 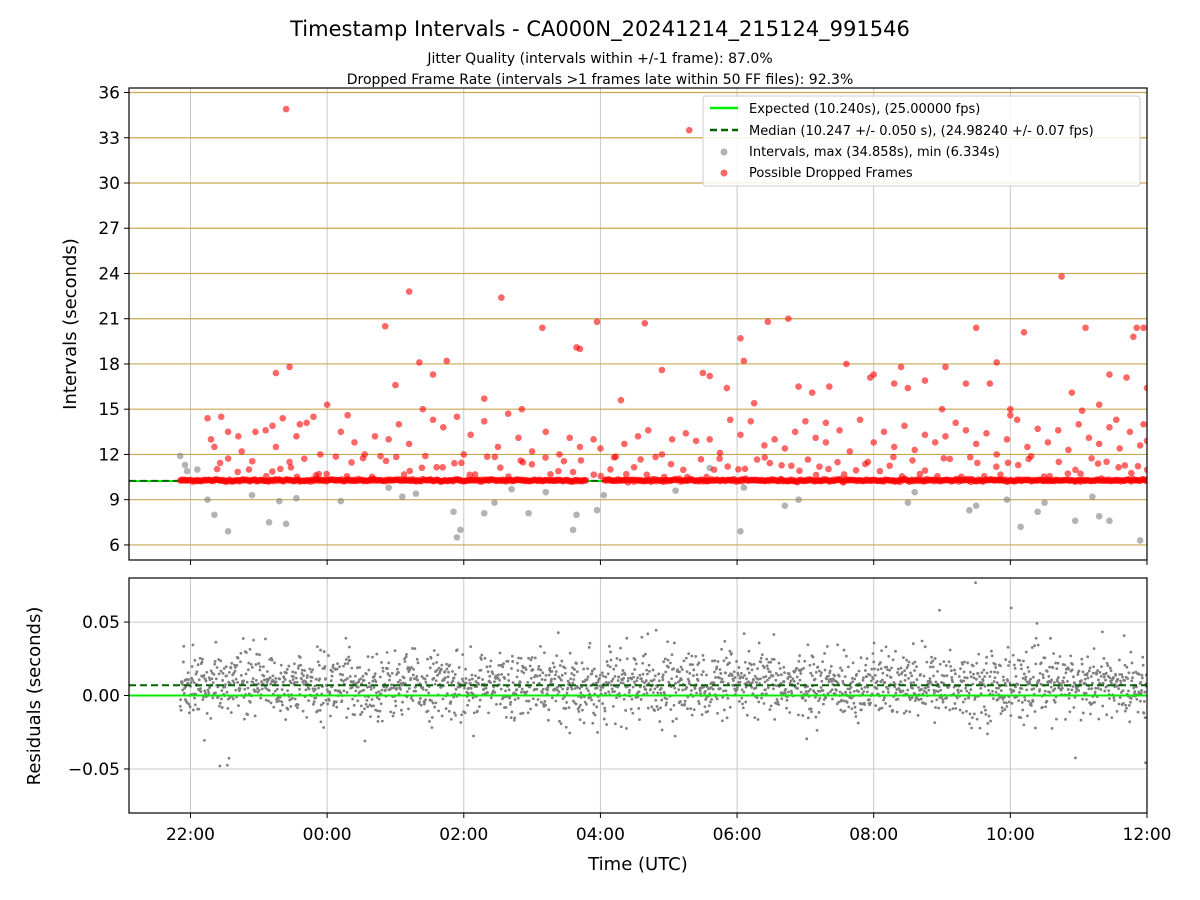 What do you see at coordinates (109, 410) in the screenshot?
I see `intervals-y-tick-label: 15` at bounding box center [109, 410].